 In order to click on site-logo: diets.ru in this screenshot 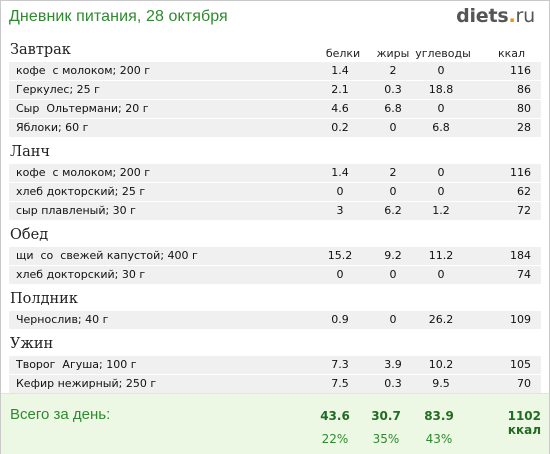, I will do `click(495, 16)`.